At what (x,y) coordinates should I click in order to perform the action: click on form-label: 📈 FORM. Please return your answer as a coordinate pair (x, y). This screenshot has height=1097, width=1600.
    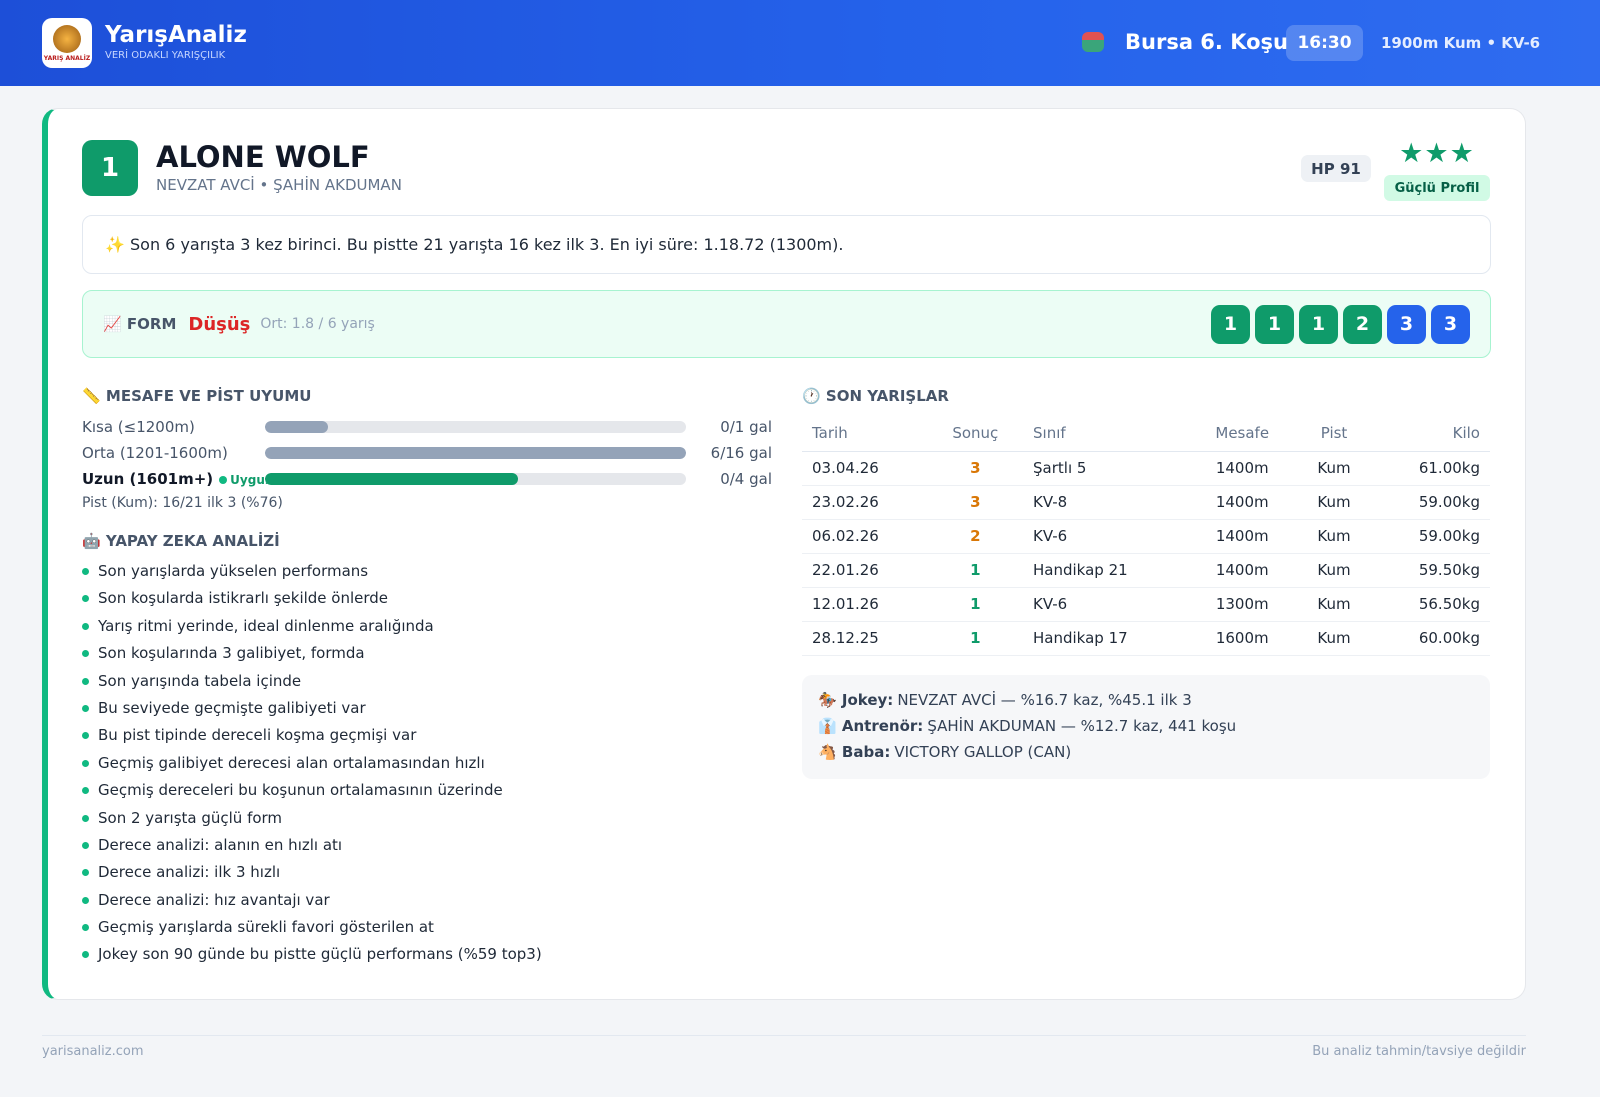
    Looking at the image, I should click on (140, 324).